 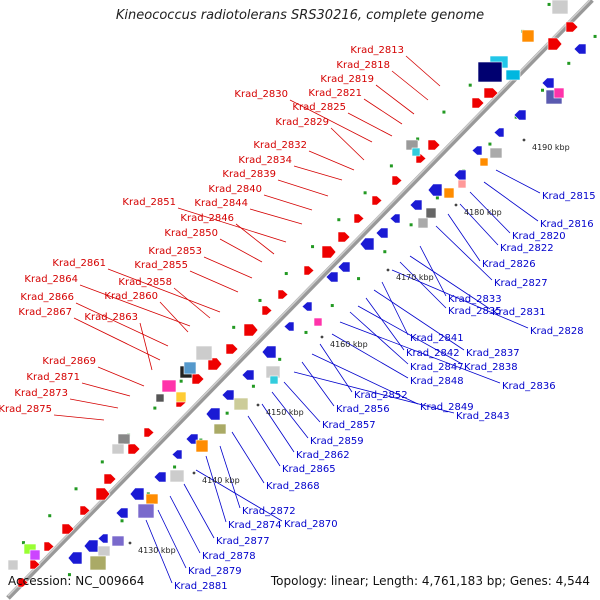 What do you see at coordinates (280, 145) in the screenshot?
I see `forward-gene-label: Krad_2832` at bounding box center [280, 145].